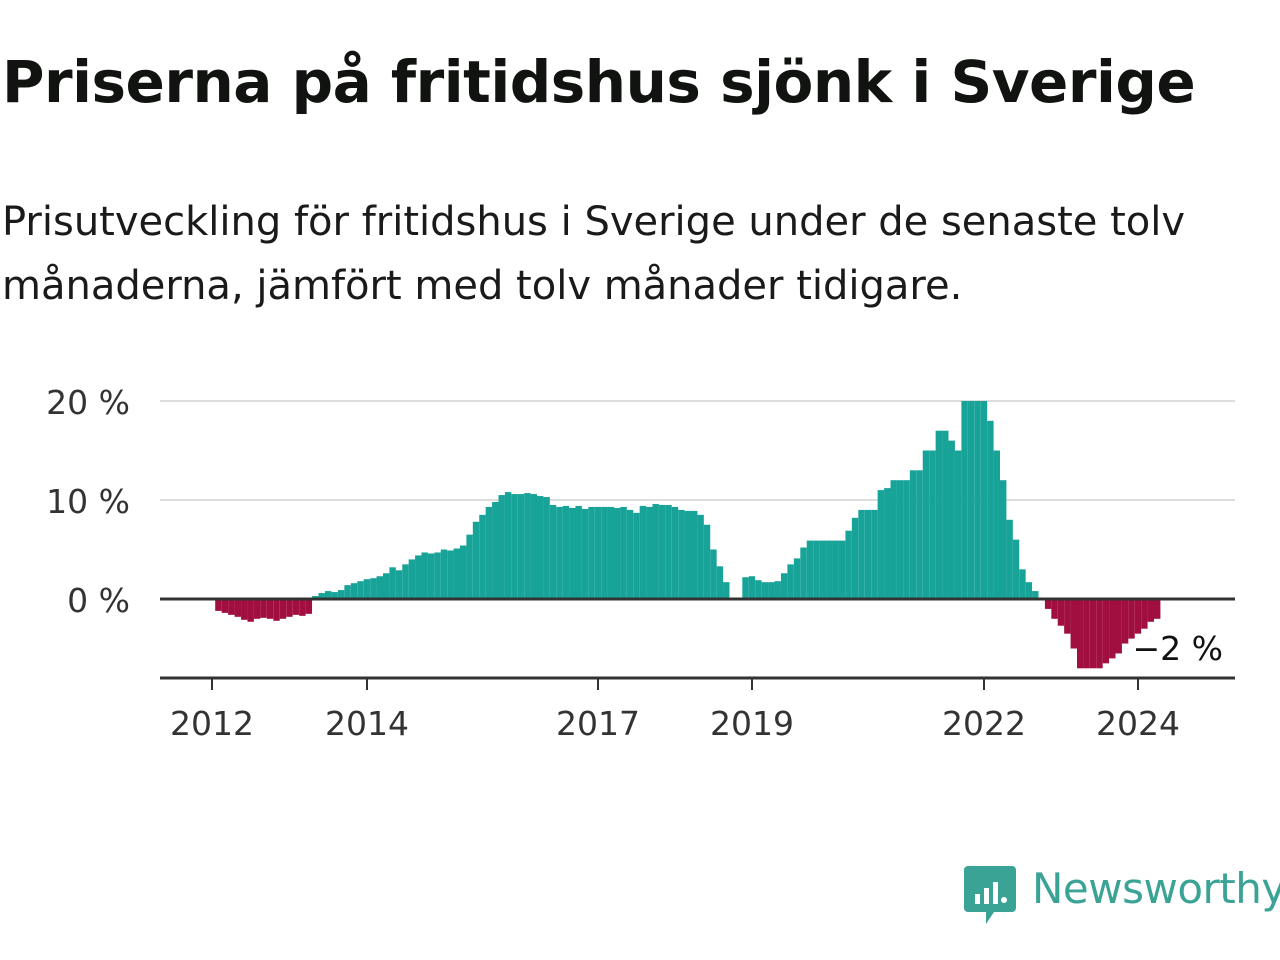  What do you see at coordinates (1138, 723) in the screenshot?
I see `x-tick-label: 2024` at bounding box center [1138, 723].